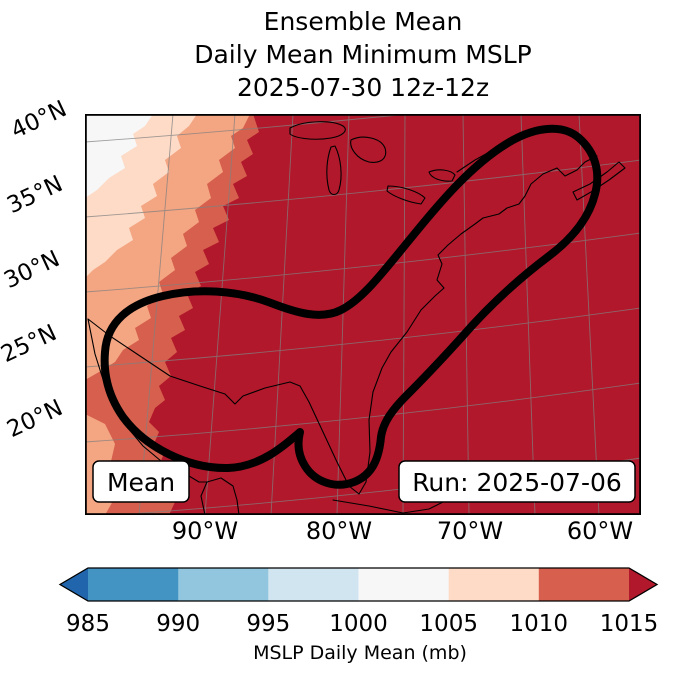  What do you see at coordinates (30, 344) in the screenshot?
I see `lat-tick-25n: 25°N` at bounding box center [30, 344].